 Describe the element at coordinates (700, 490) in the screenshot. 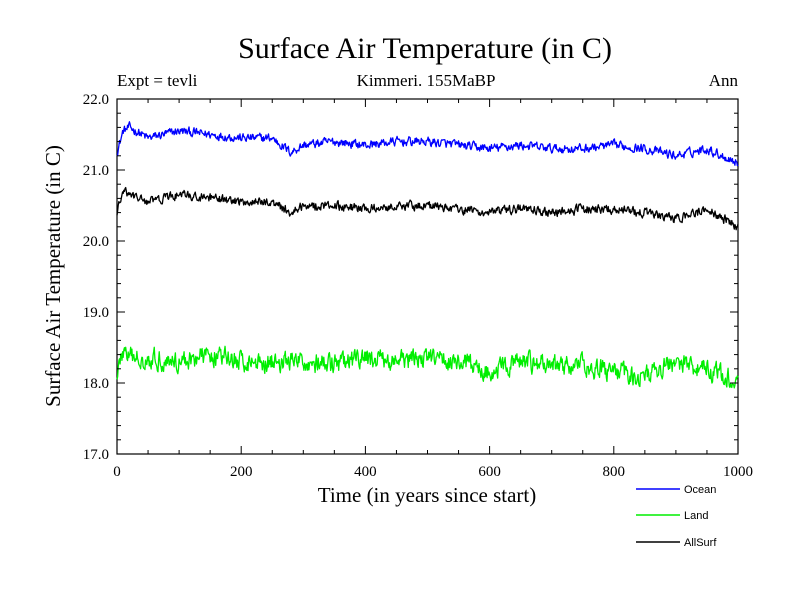

I see `legend-label-ocean: Ocean` at that location.